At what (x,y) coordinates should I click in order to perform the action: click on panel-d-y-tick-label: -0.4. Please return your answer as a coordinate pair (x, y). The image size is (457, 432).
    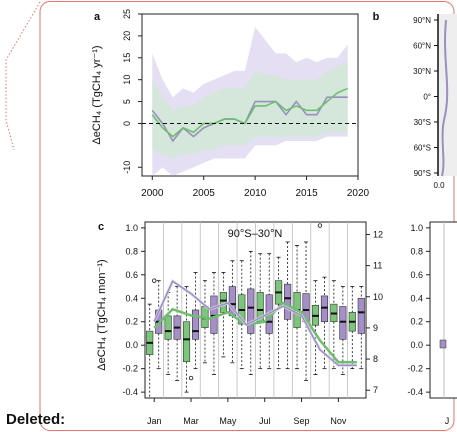
    Looking at the image, I should click on (415, 392).